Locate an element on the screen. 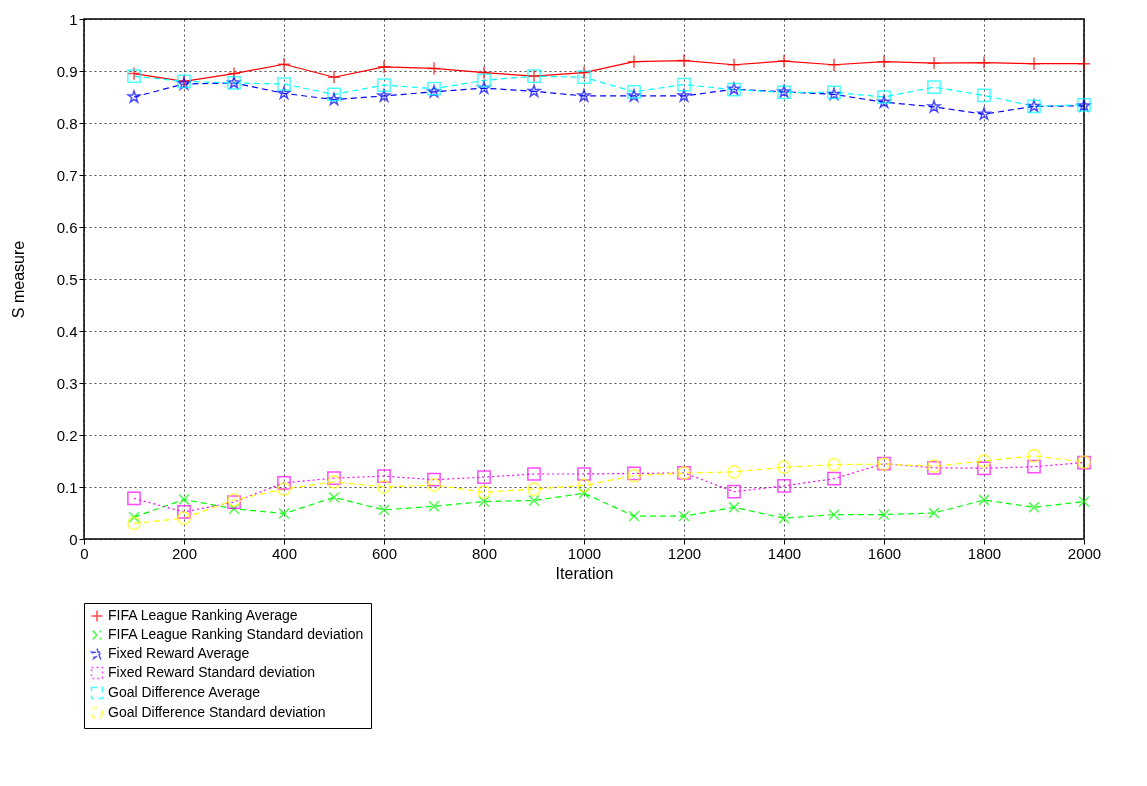  y-axis-title: S measure is located at coordinates (18, 279).